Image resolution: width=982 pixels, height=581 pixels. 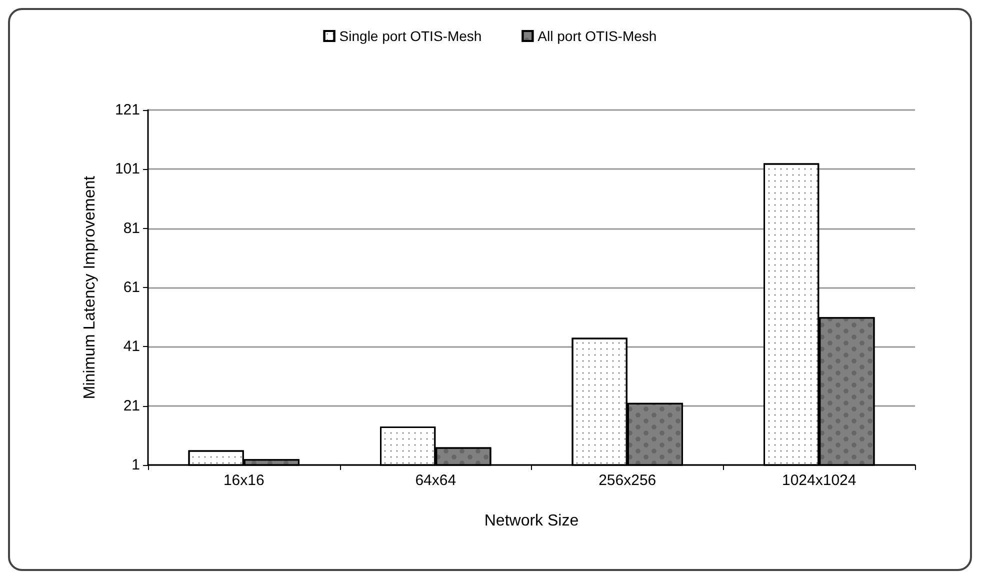 What do you see at coordinates (597, 36) in the screenshot?
I see `legend-label: All port OTIS-Mesh` at bounding box center [597, 36].